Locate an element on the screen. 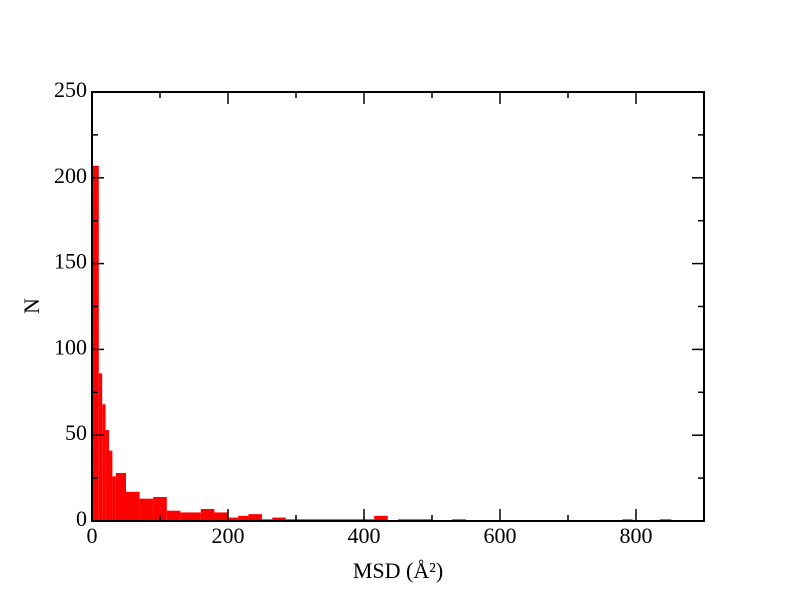 Image resolution: width=792 pixels, height=612 pixels. y-tick-label: 0 is located at coordinates (81, 518).